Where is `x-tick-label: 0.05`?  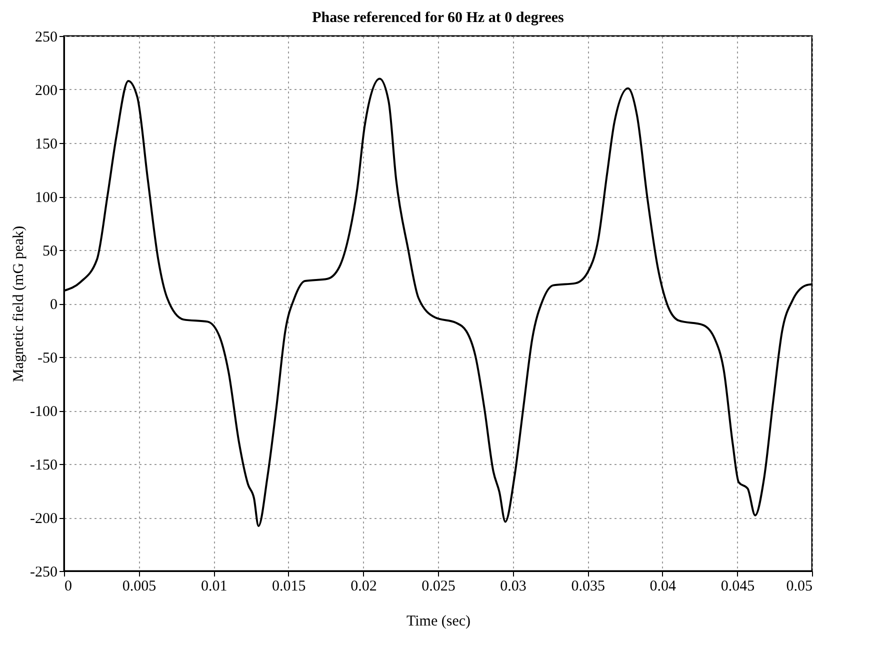 x-tick-label: 0.05 is located at coordinates (799, 586).